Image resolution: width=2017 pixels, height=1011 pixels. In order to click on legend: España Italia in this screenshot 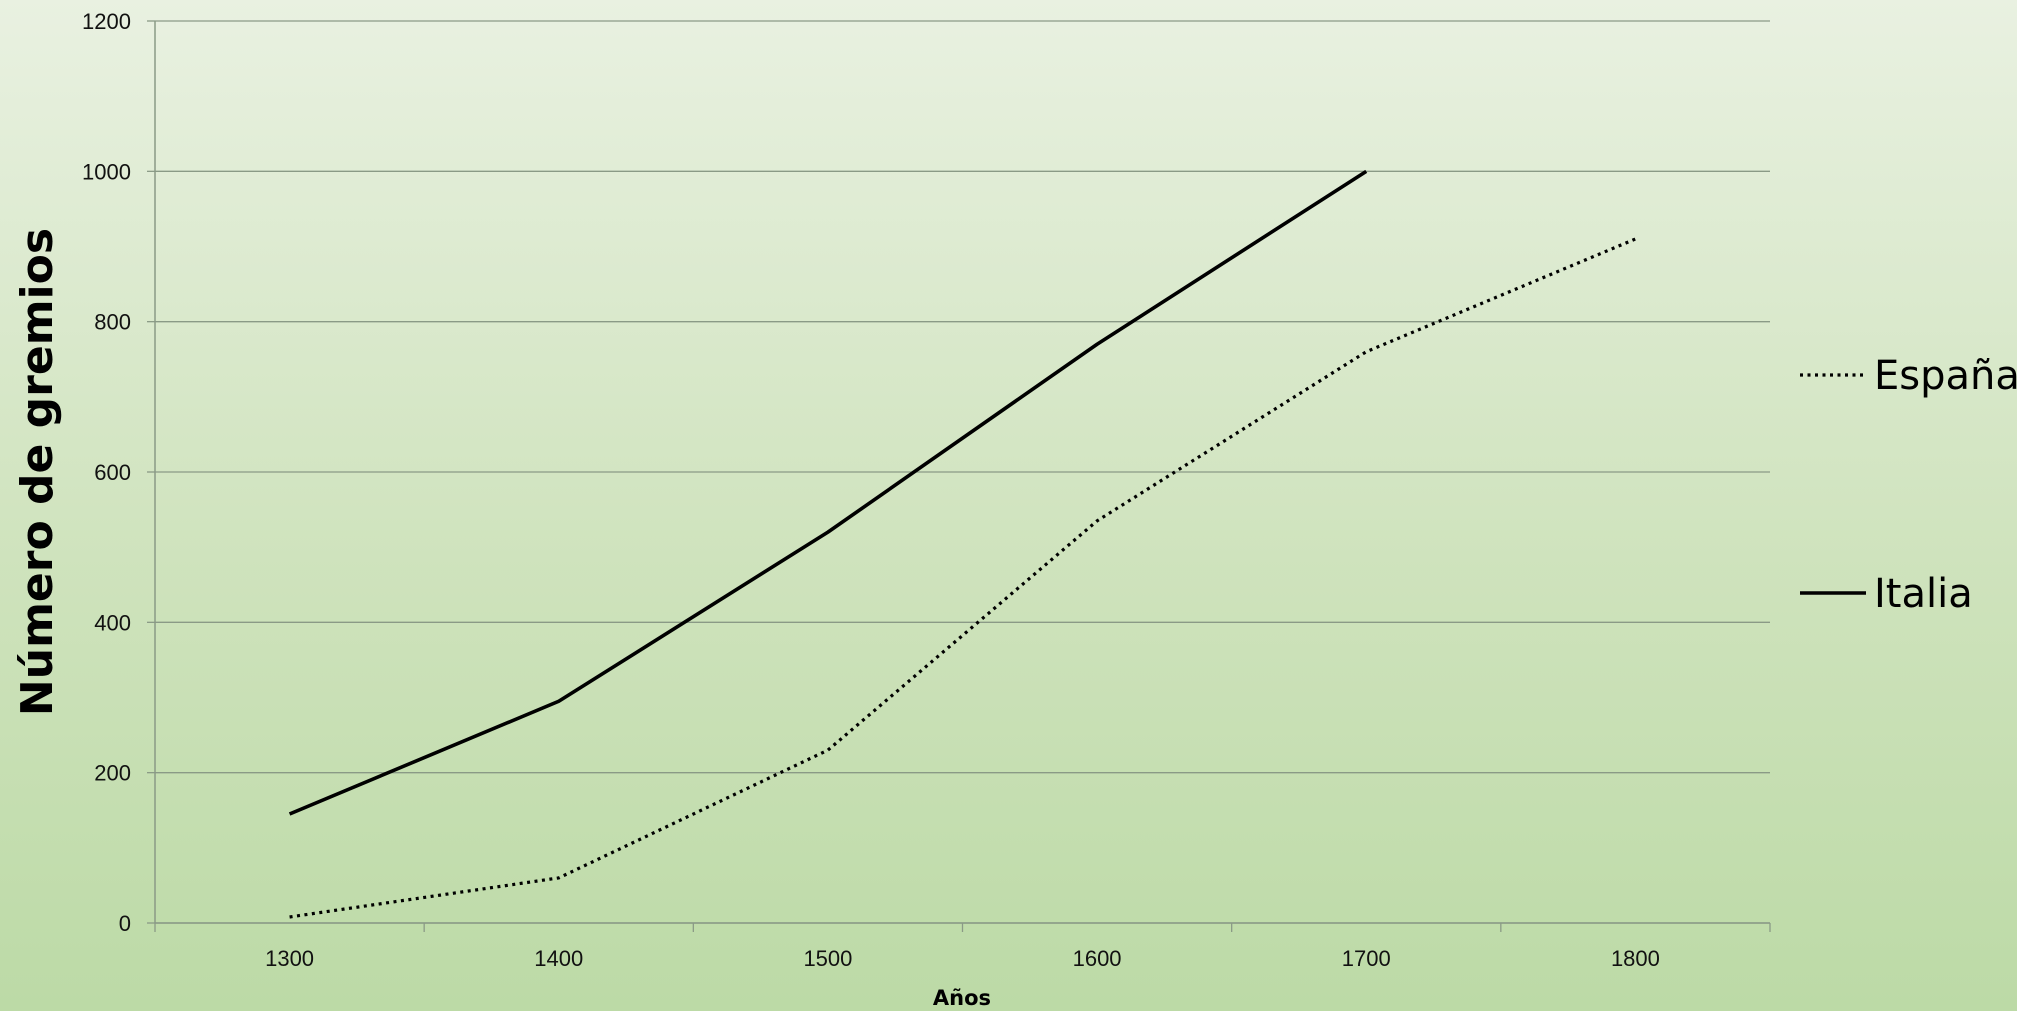, I will do `click(1908, 485)`.